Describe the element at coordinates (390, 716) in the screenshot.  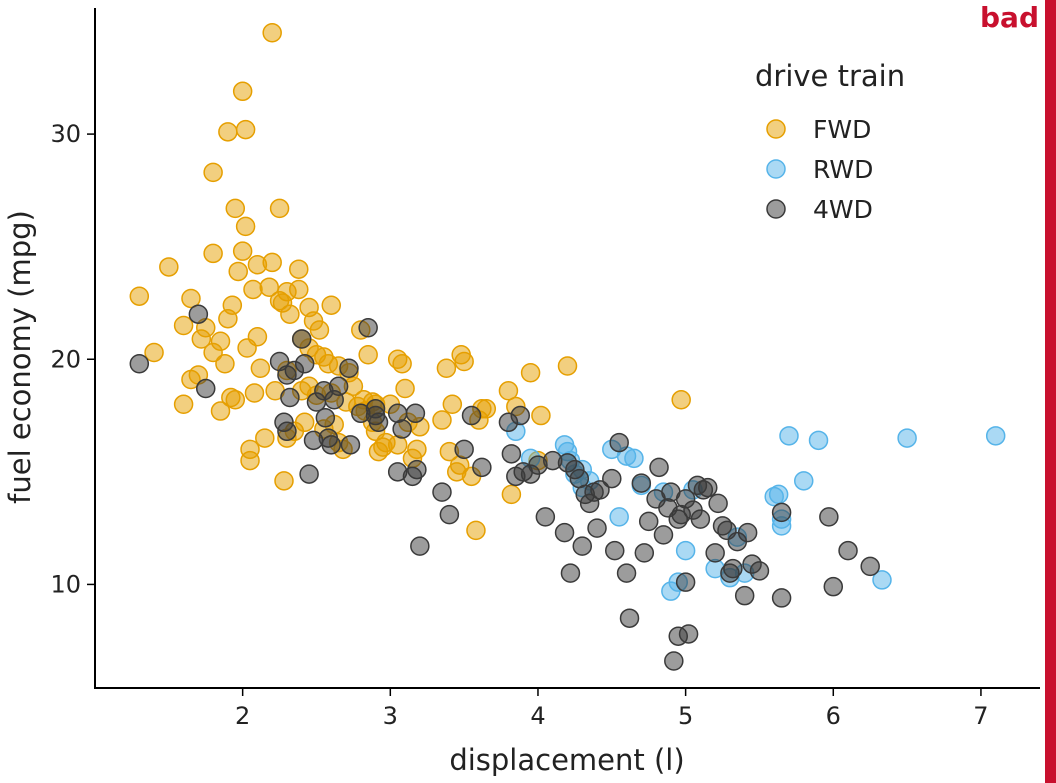
I see `x-tick-label: 3` at that location.